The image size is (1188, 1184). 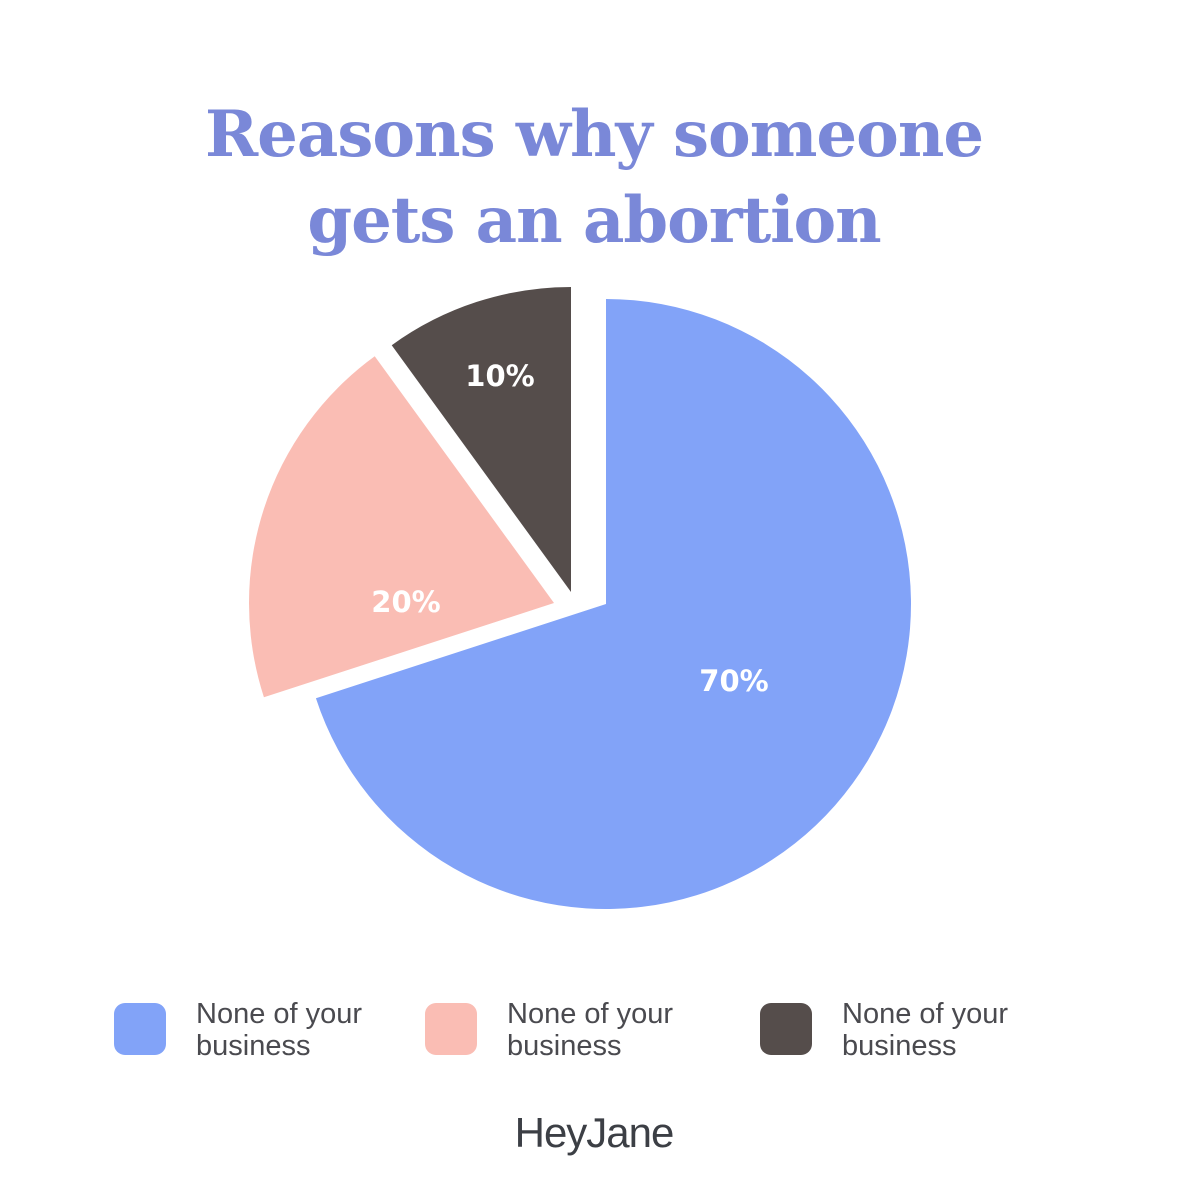 What do you see at coordinates (590, 1014) in the screenshot?
I see `legend-label-2-line-1: None of your` at bounding box center [590, 1014].